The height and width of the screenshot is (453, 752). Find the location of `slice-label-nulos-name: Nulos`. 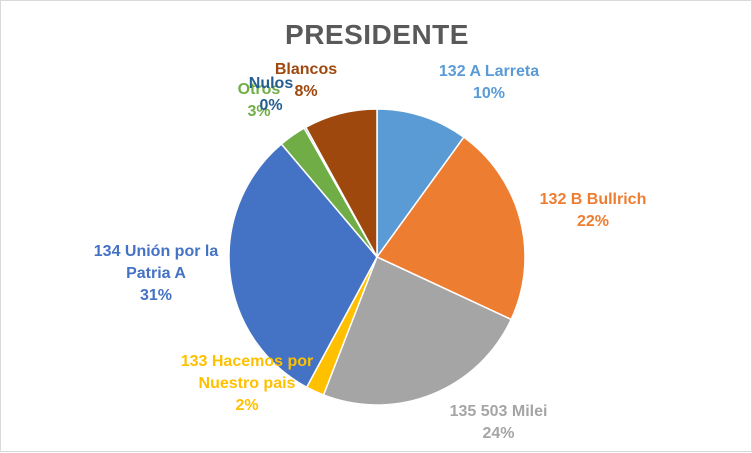

slice-label-nulos-name: Nulos is located at coordinates (271, 83).